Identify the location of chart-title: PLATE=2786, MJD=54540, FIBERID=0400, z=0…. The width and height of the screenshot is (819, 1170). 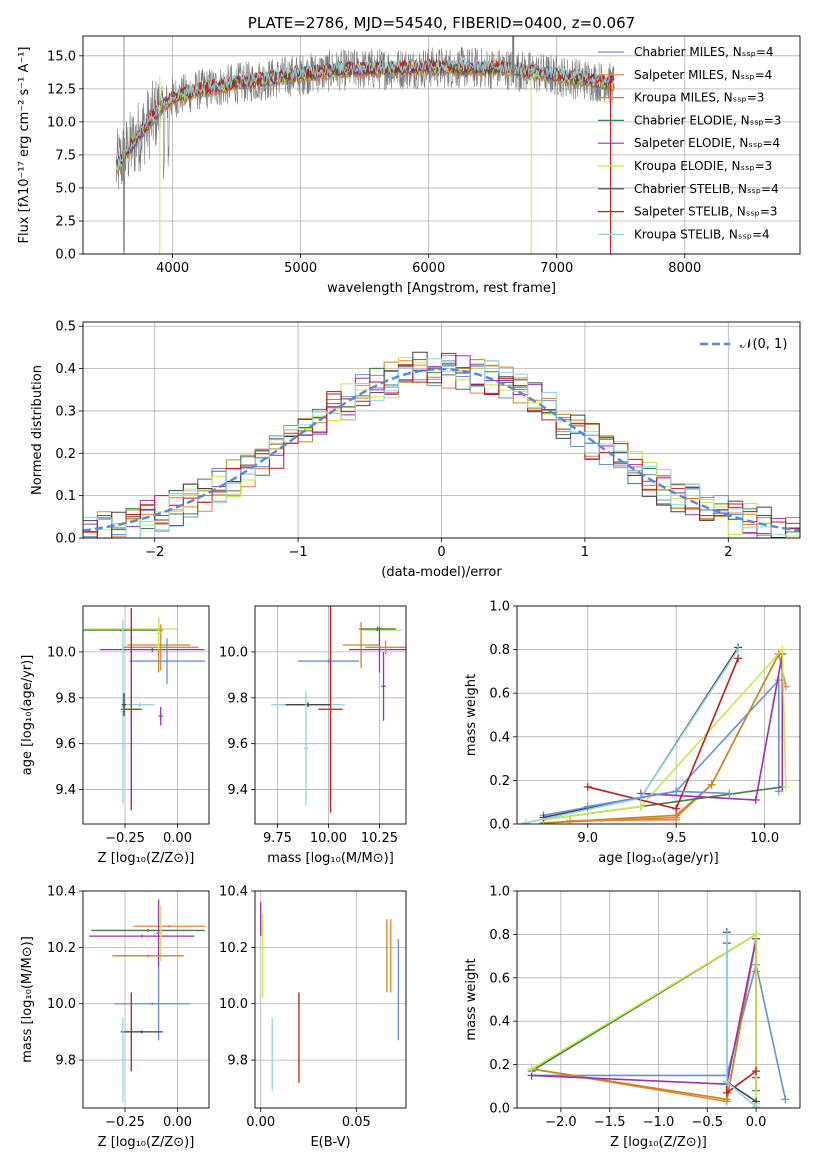
(441, 23).